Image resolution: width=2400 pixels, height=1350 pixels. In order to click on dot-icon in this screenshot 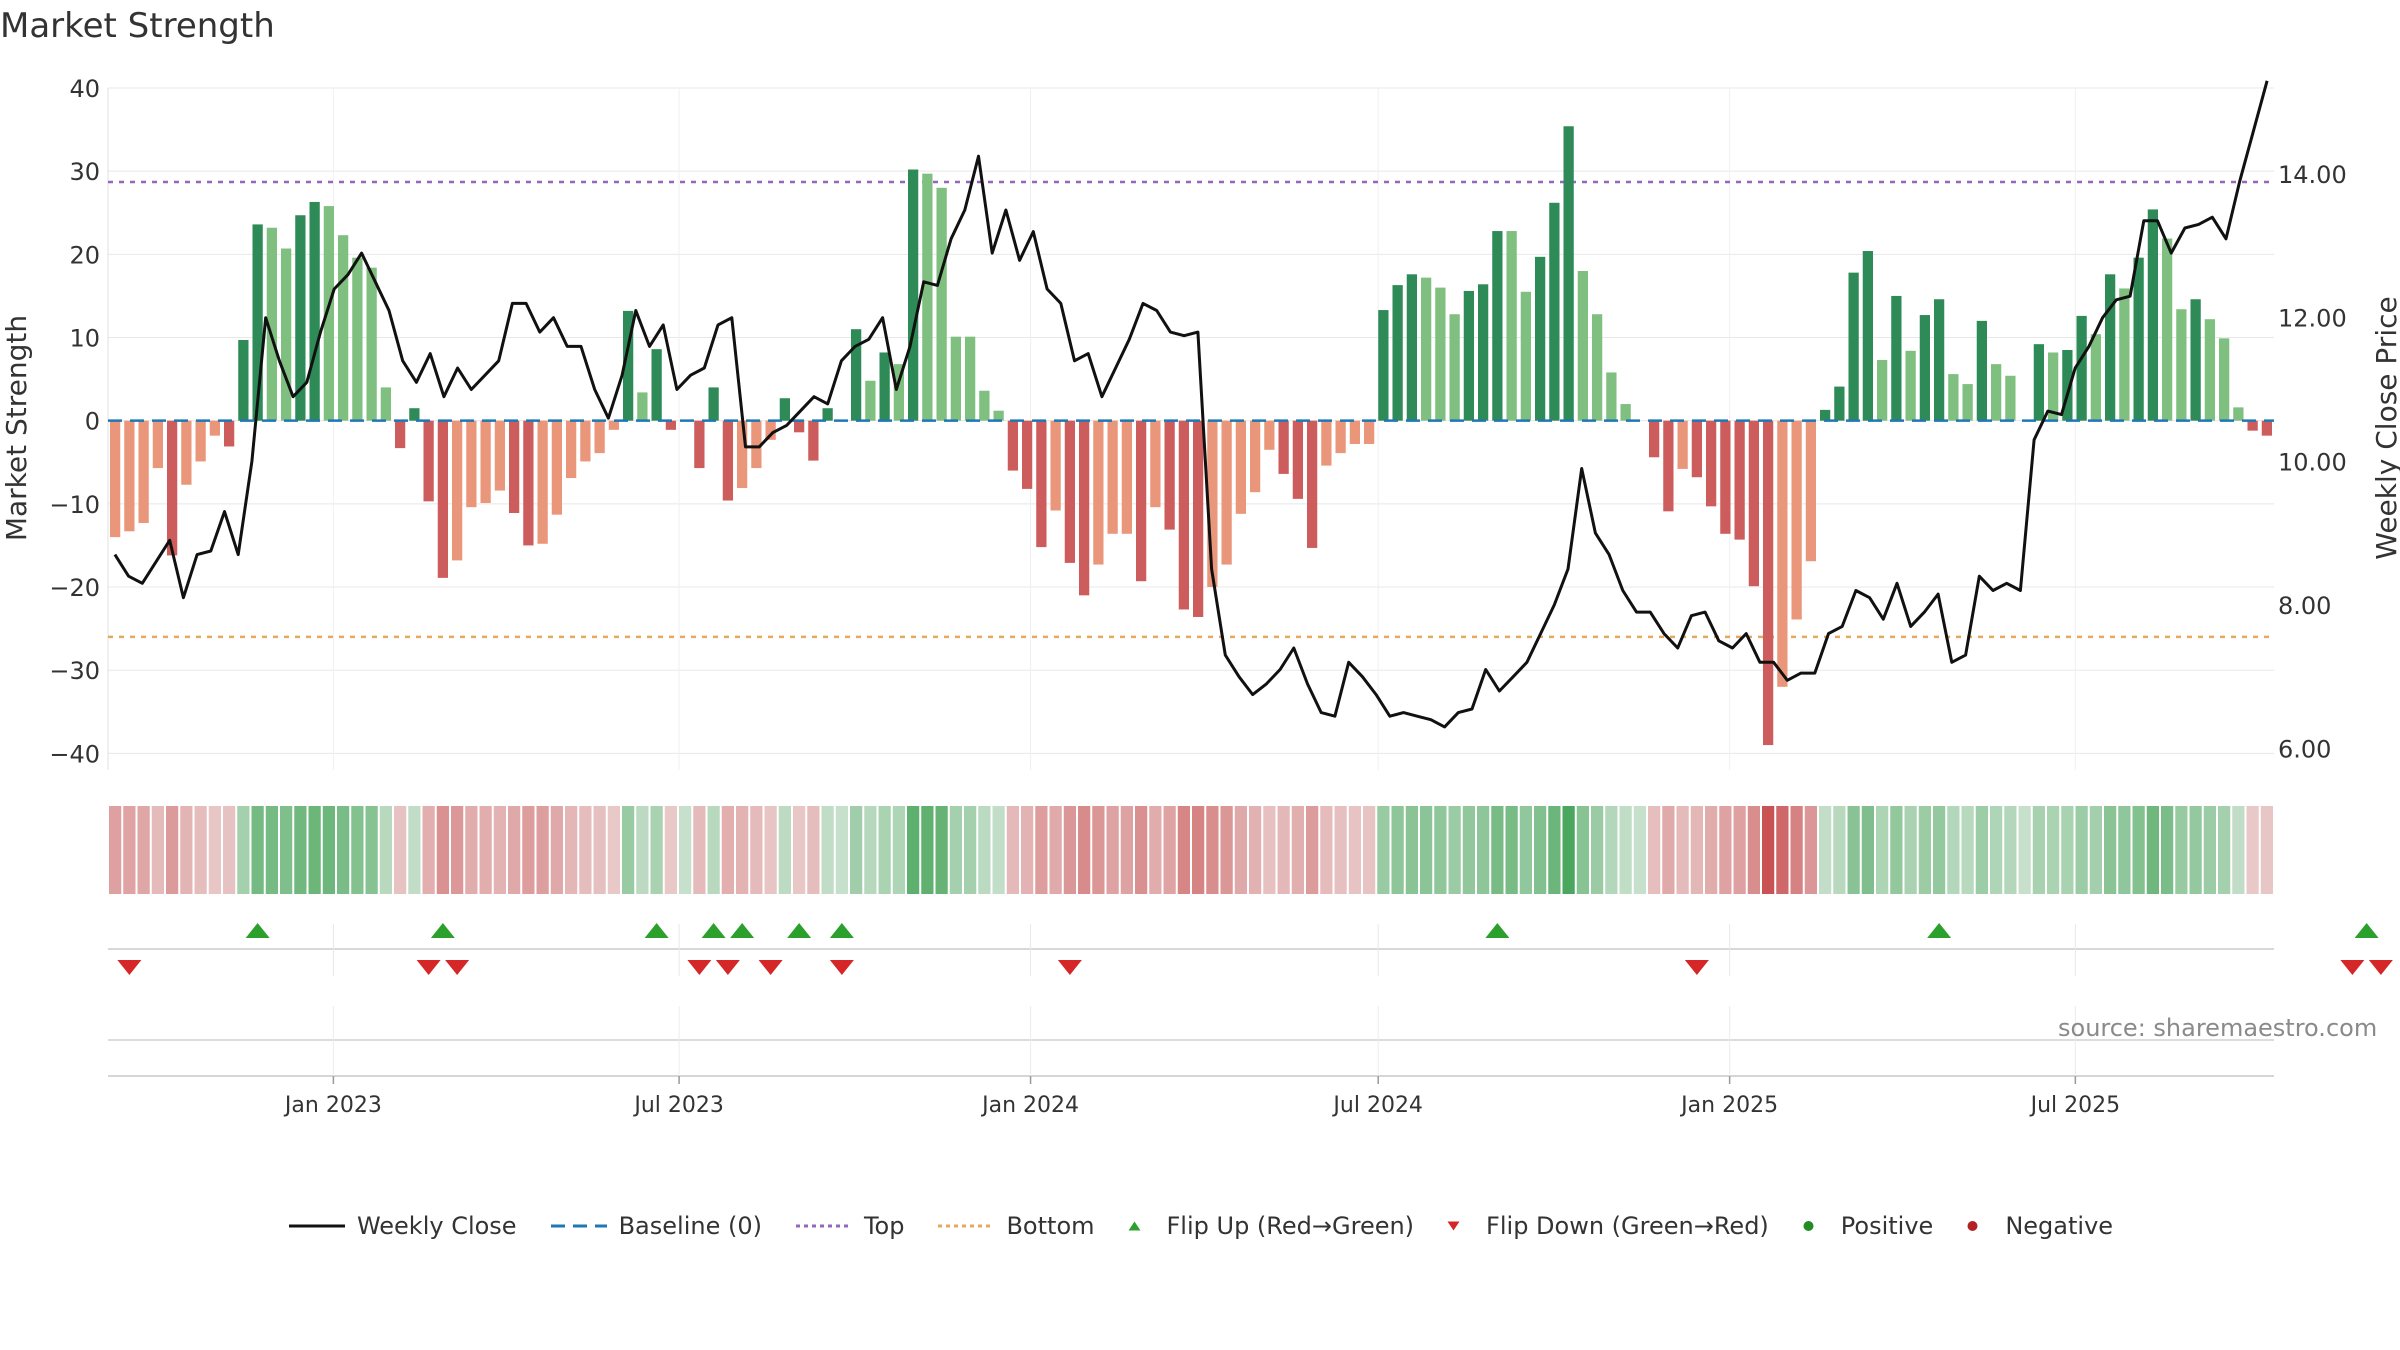, I will do `click(1972, 1226)`.